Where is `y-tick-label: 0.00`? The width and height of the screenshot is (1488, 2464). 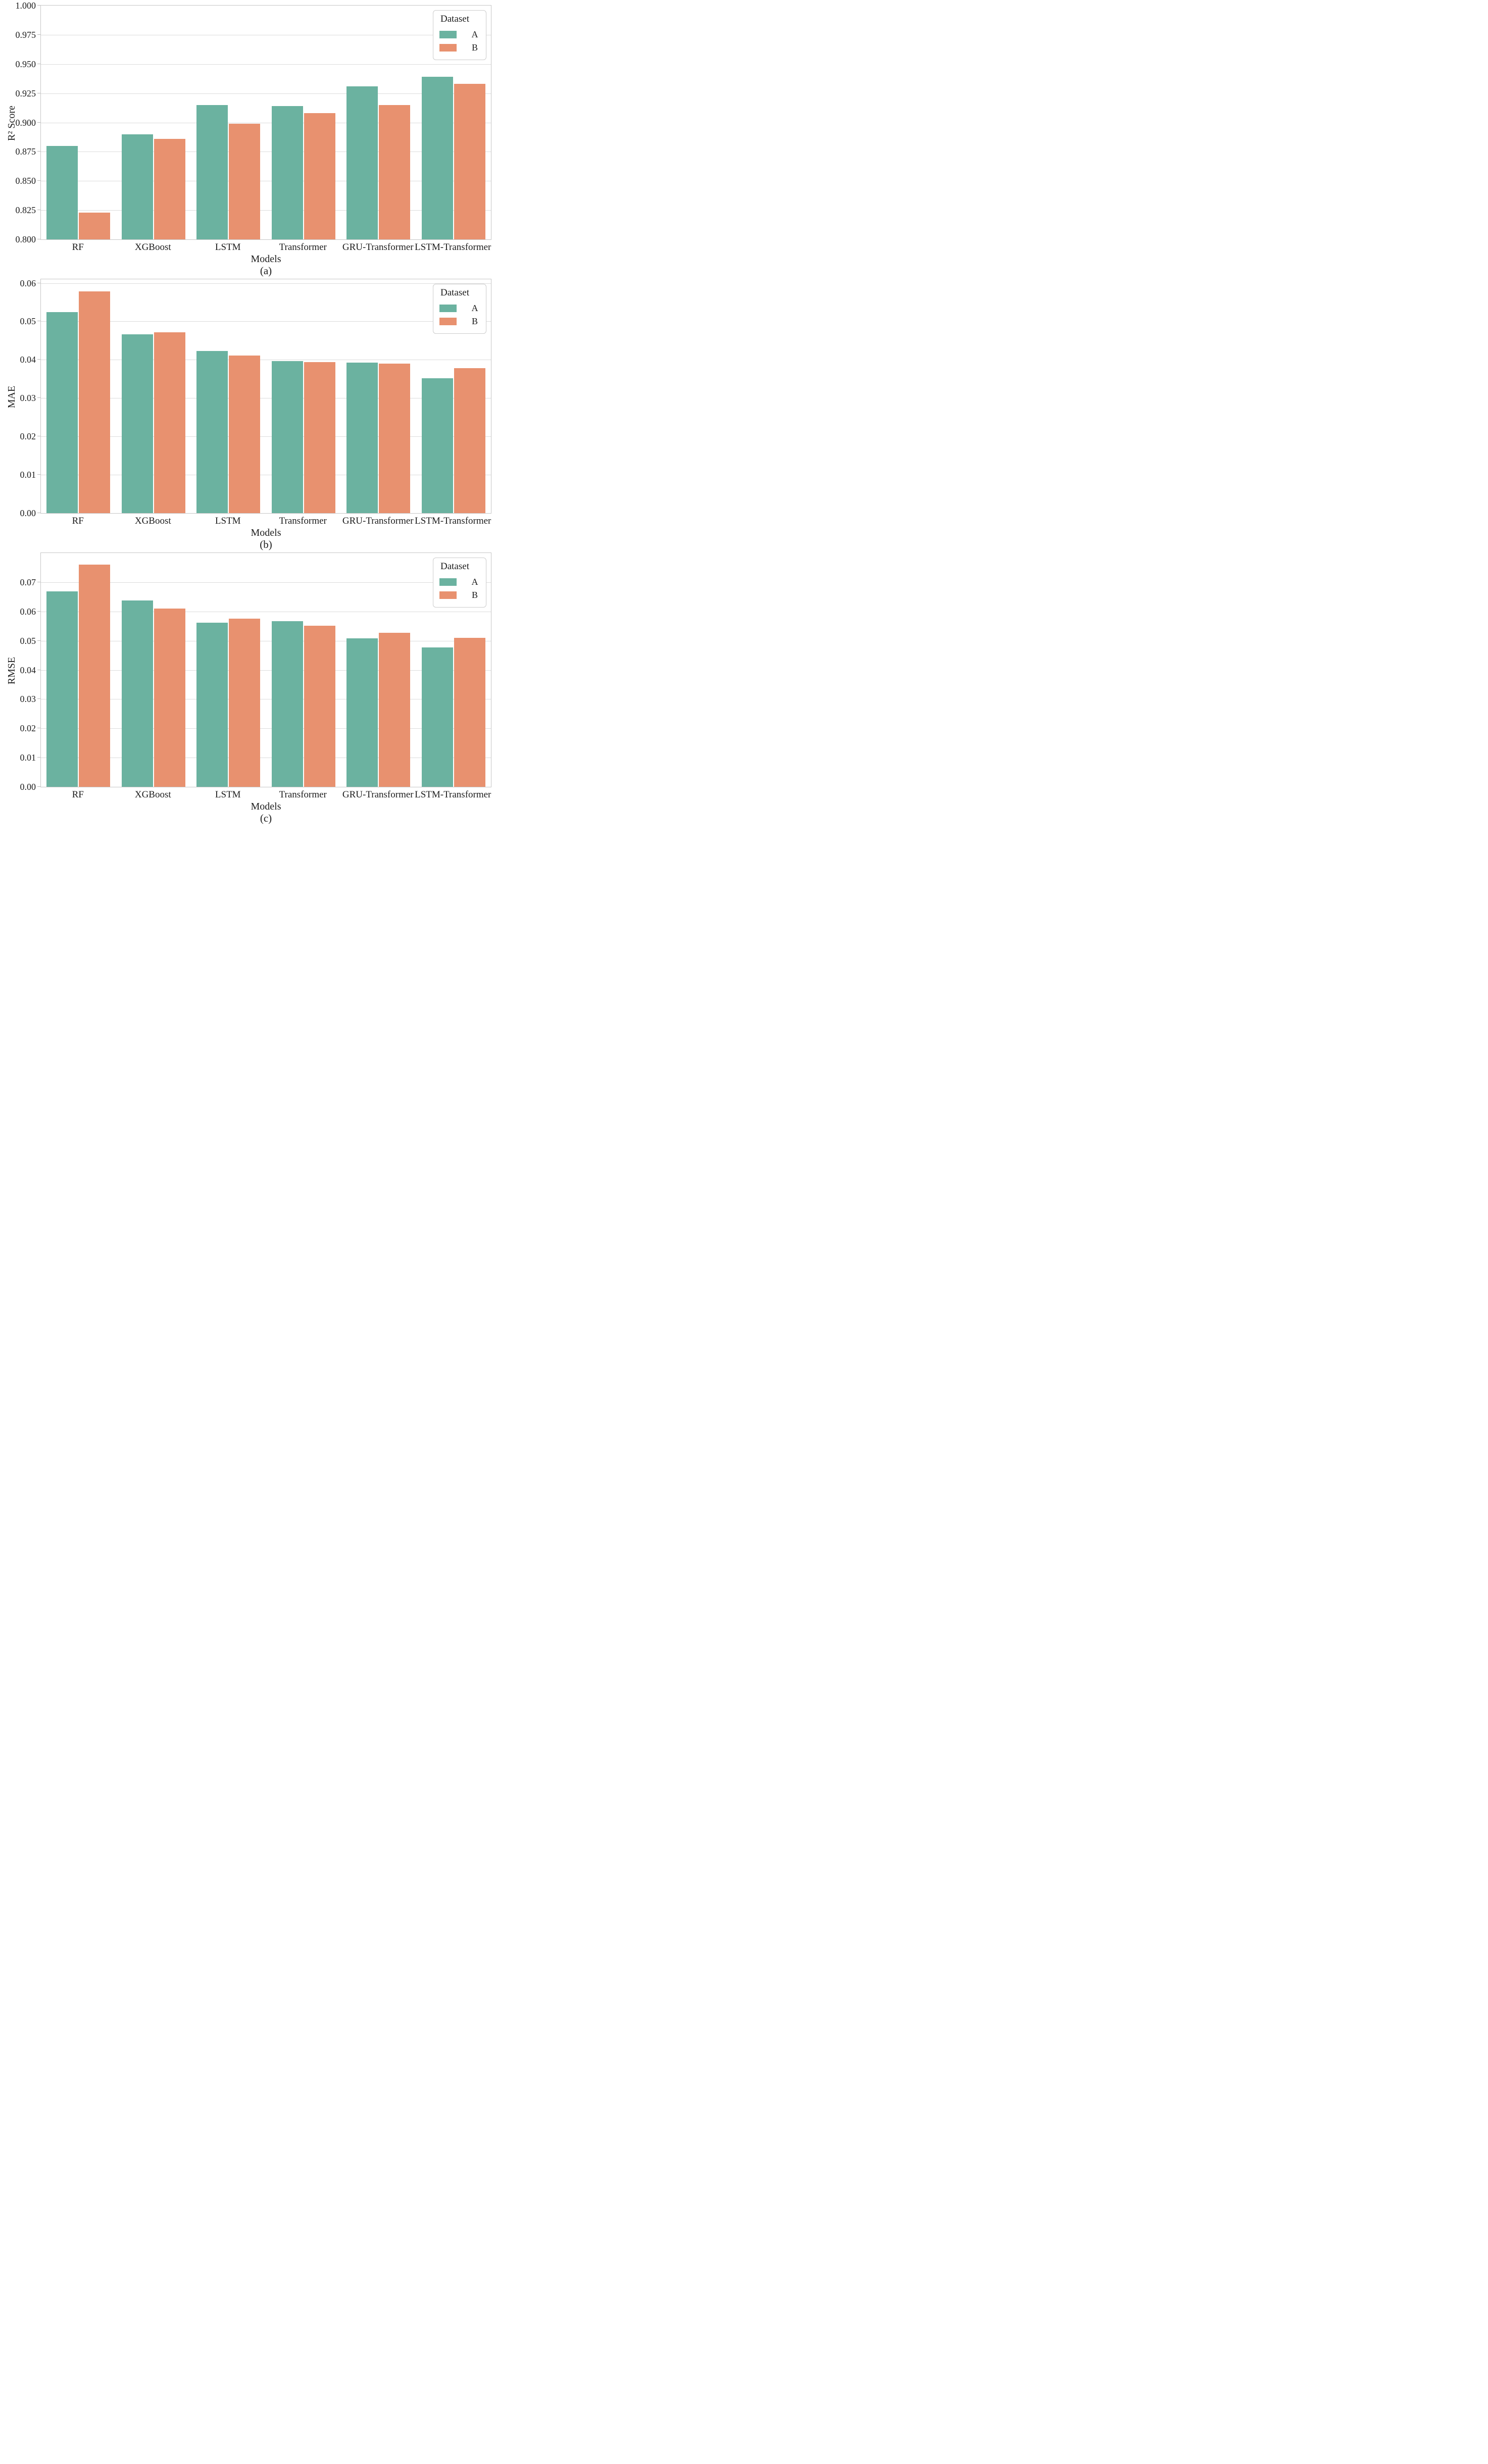 y-tick-label: 0.00 is located at coordinates (28, 787).